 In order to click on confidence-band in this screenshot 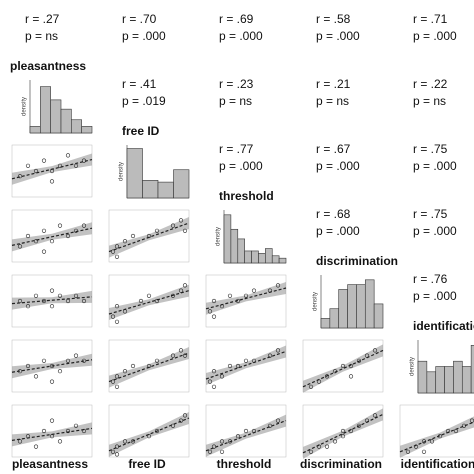, I will do `click(343, 368)`.